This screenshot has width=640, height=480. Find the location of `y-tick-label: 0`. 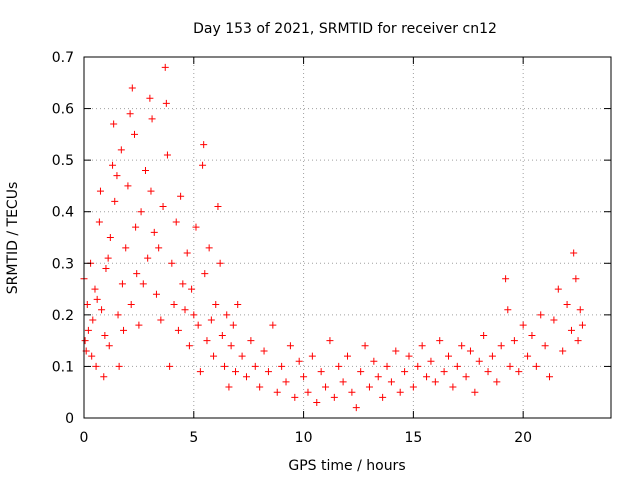

y-tick-label: 0 is located at coordinates (69, 419).